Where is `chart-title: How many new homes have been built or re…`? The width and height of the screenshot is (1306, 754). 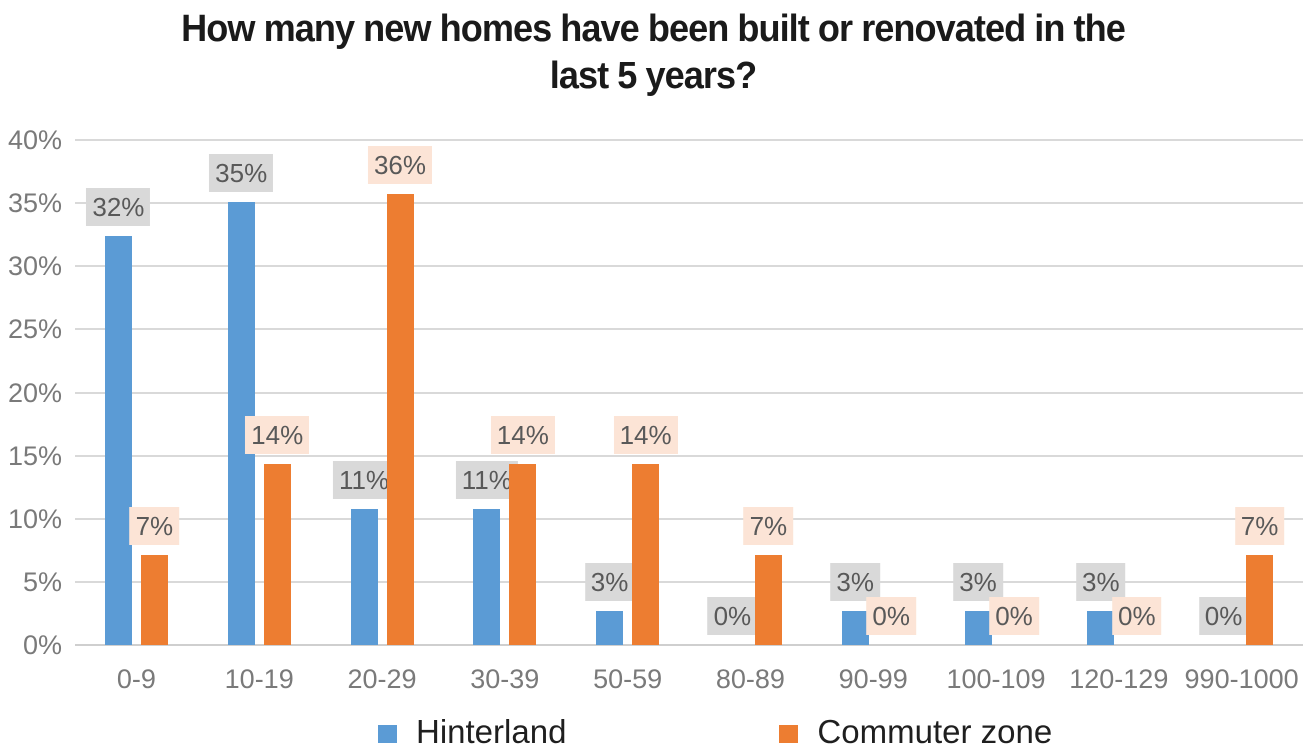 chart-title: How many new homes have been built or re… is located at coordinates (653, 53).